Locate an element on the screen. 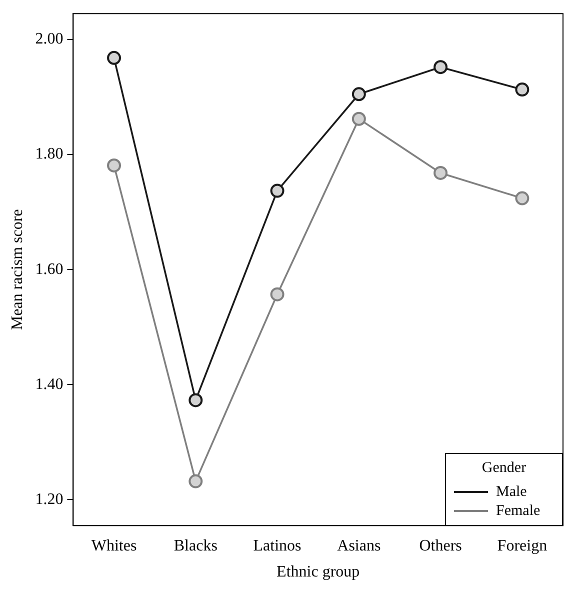 Image resolution: width=571 pixels, height=590 pixels. x-tick-label: Others is located at coordinates (440, 545).